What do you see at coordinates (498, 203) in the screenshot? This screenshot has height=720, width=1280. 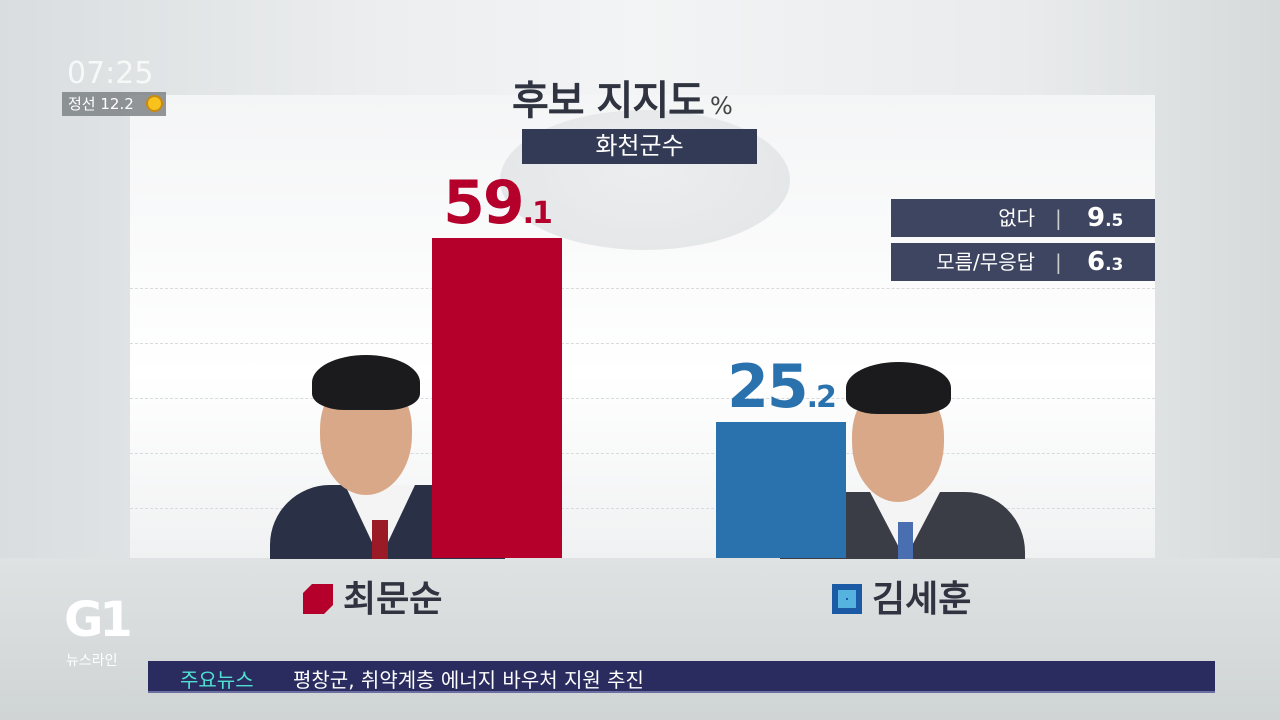 I see `bar-value-label: 59.1` at bounding box center [498, 203].